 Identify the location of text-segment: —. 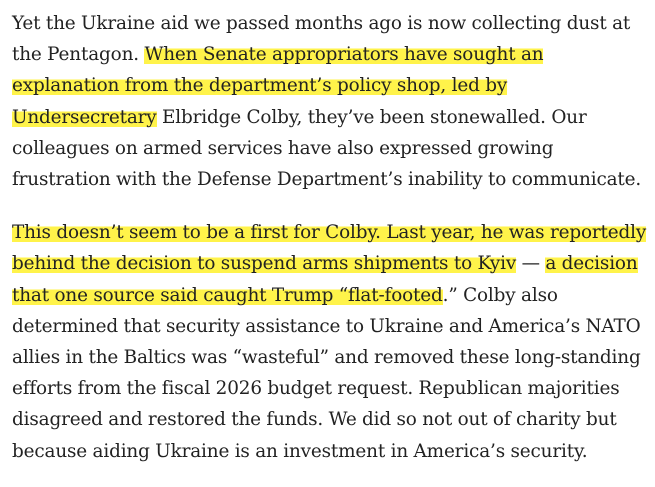
(531, 264).